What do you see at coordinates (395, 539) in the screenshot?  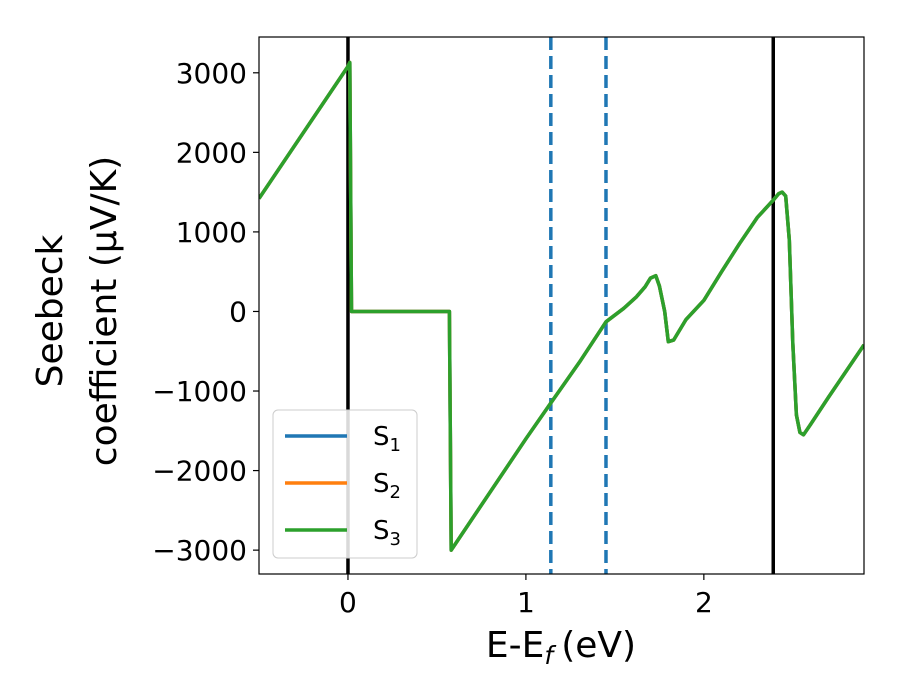 I see `legend-label-sub-3: 3` at bounding box center [395, 539].